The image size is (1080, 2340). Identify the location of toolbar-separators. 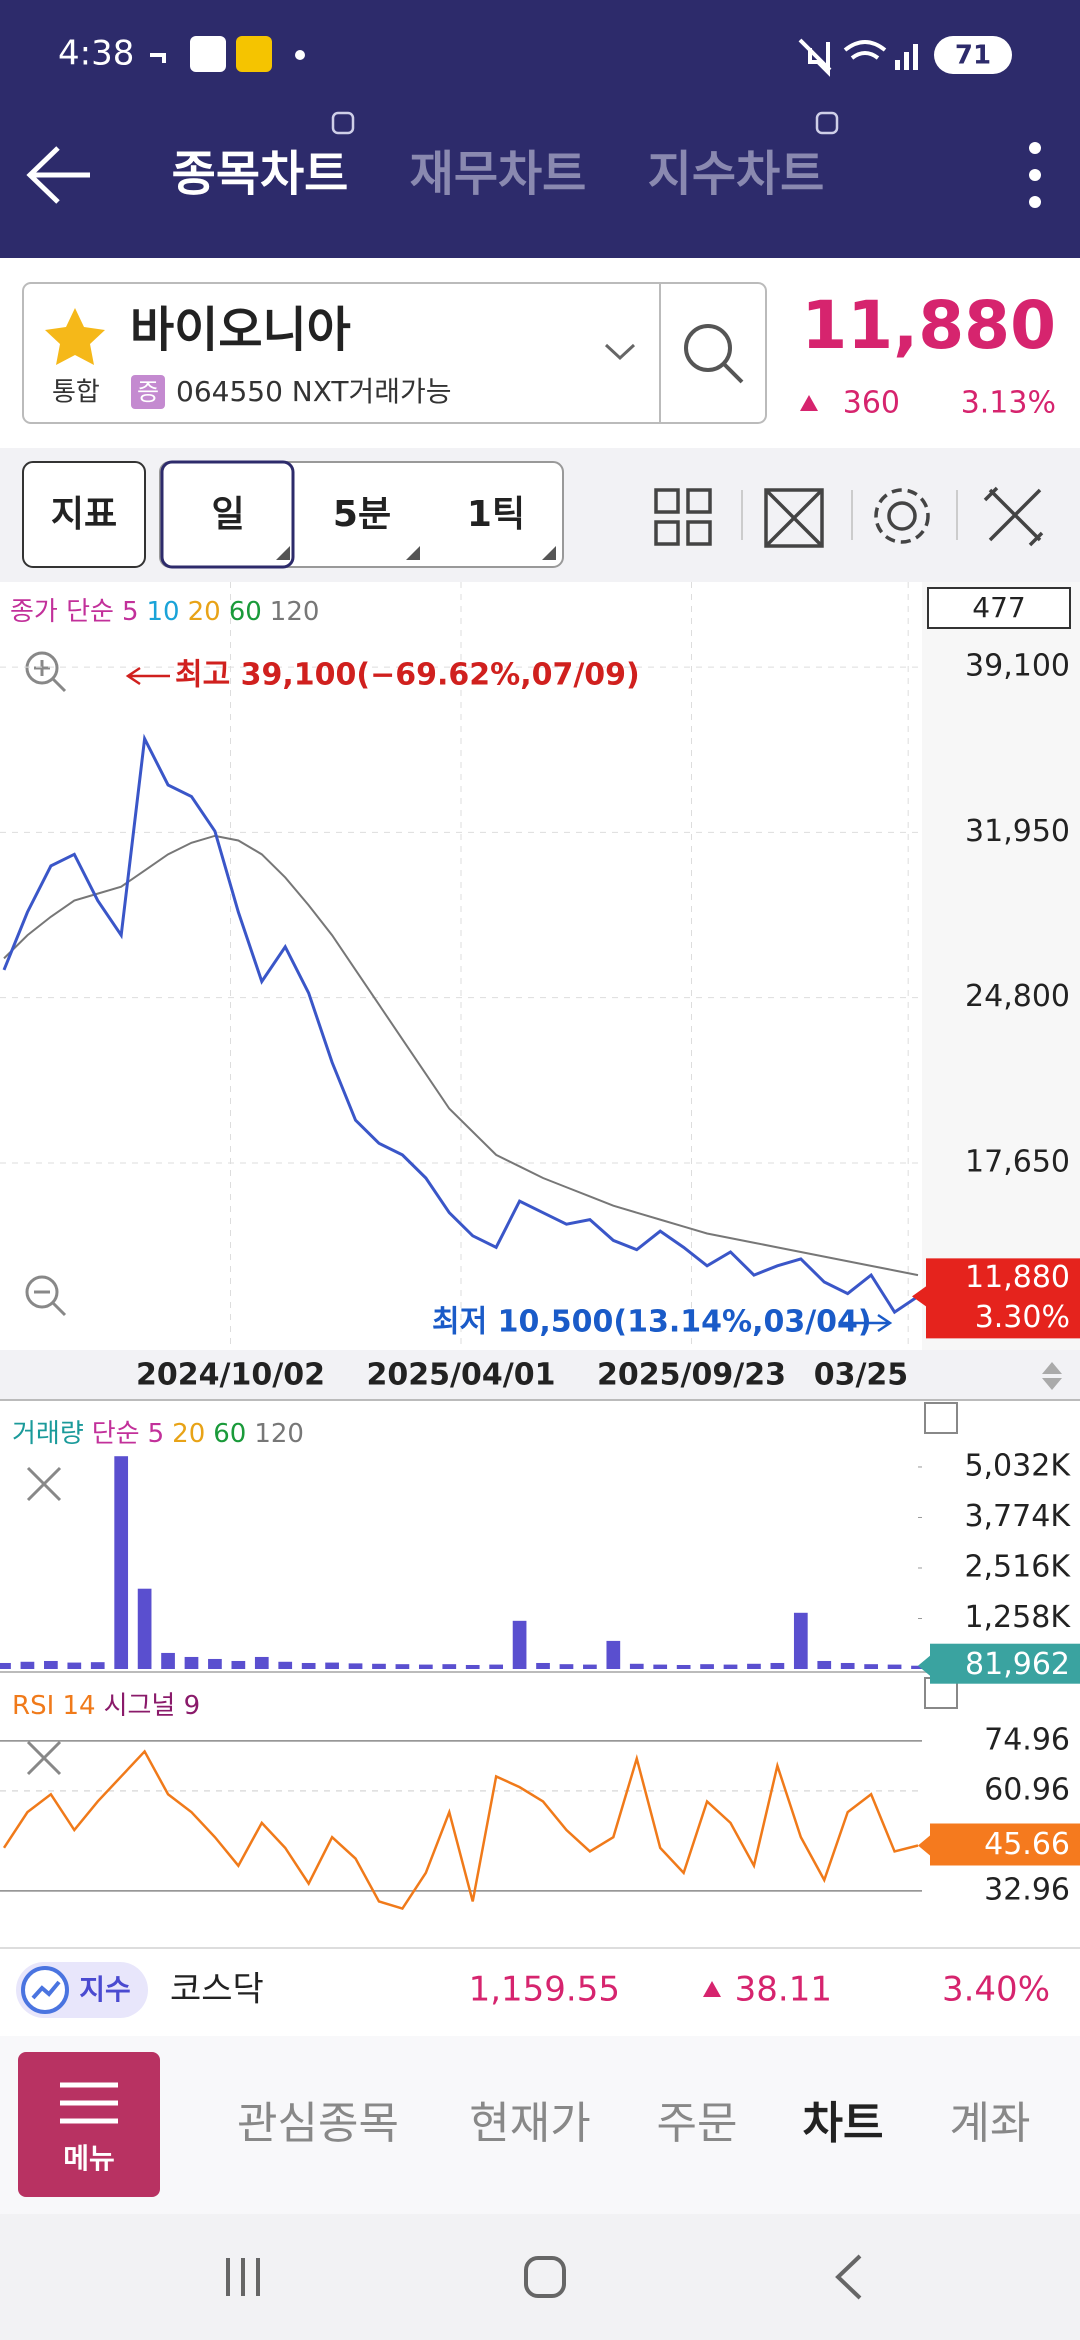
(849, 515).